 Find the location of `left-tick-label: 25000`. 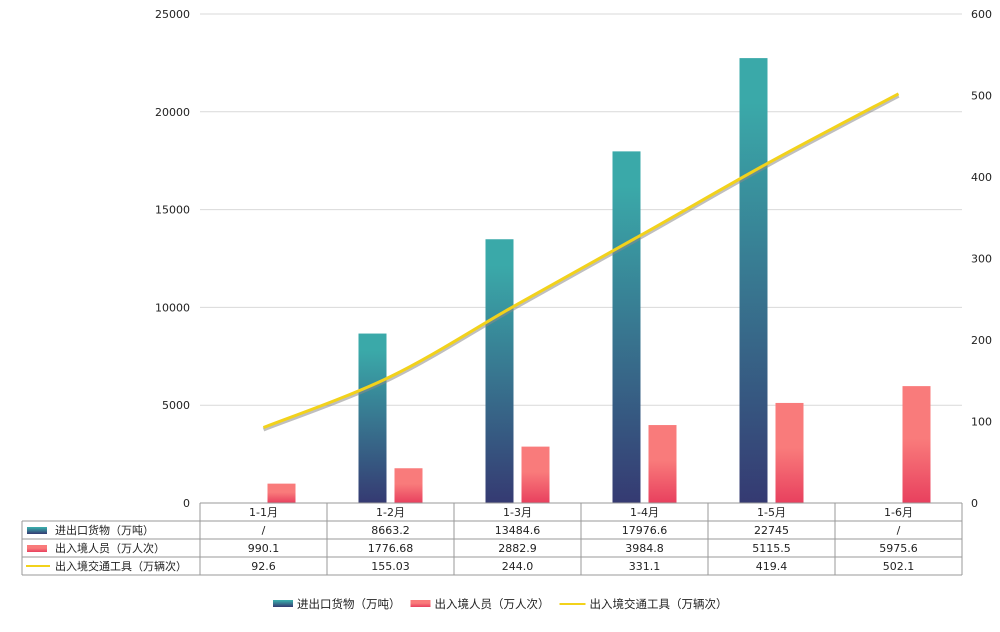

left-tick-label: 25000 is located at coordinates (172, 14).